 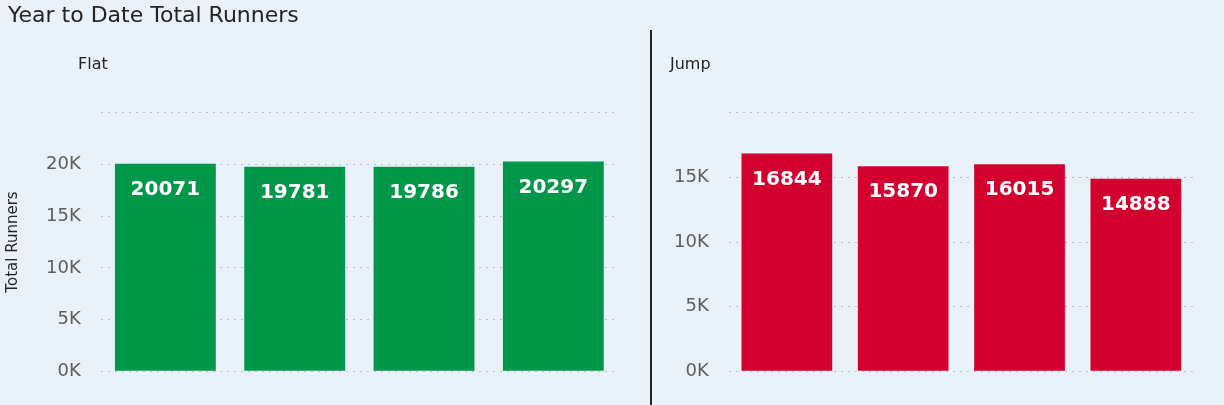 What do you see at coordinates (424, 190) in the screenshot?
I see `data-label: 19786` at bounding box center [424, 190].